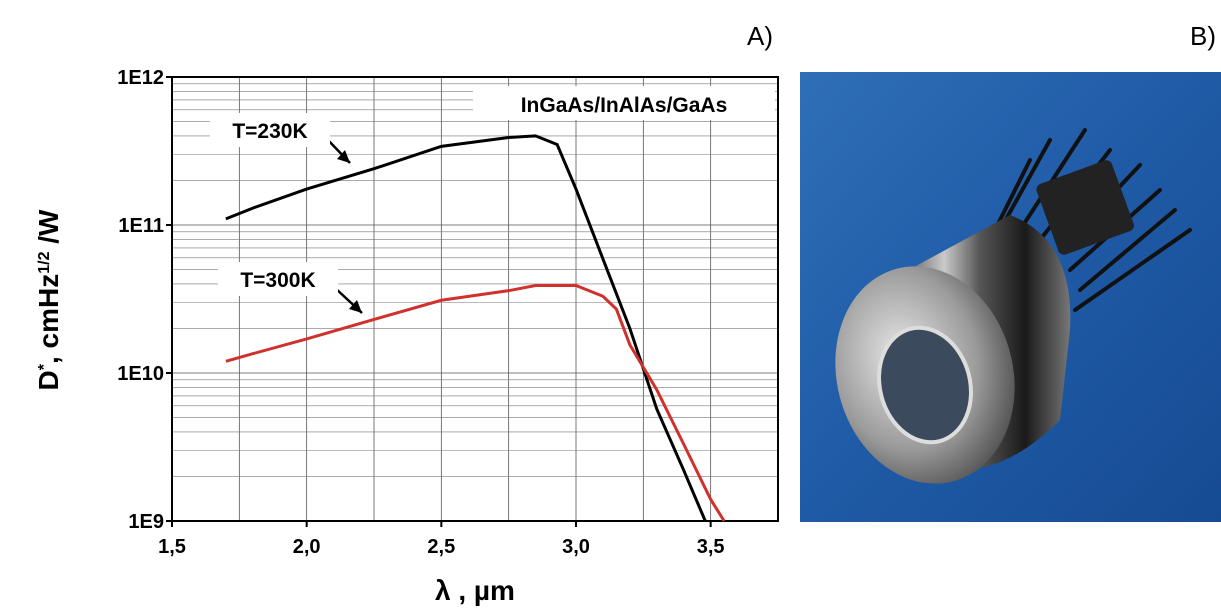  Describe the element at coordinates (1203, 36) in the screenshot. I see `panel-label: B)` at that location.